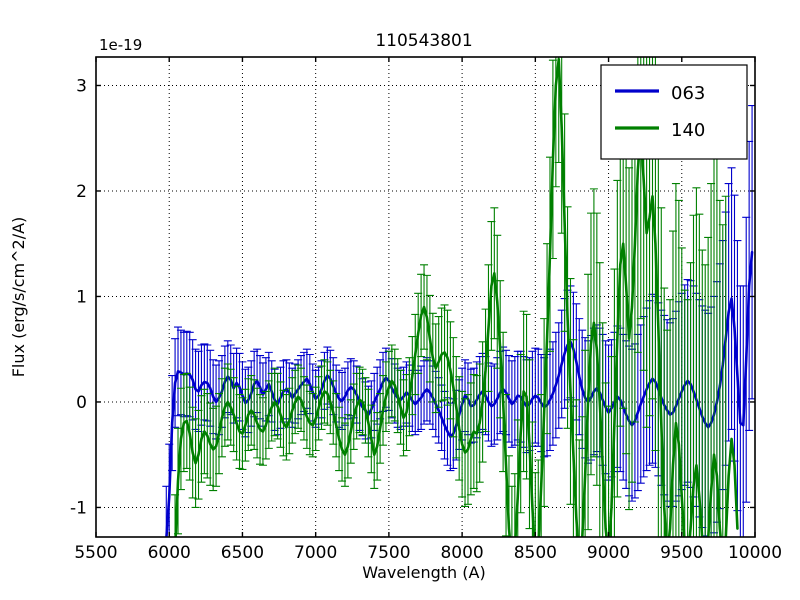 This screenshot has width=800, height=600. I want to click on x-tick-label: 9500, so click(681, 553).